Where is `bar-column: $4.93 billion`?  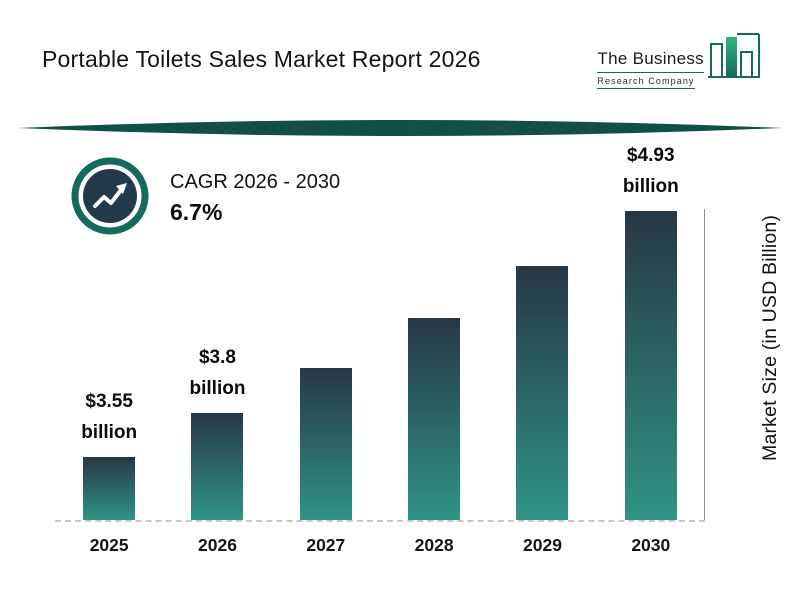
bar-column: $4.93 billion is located at coordinates (651, 330).